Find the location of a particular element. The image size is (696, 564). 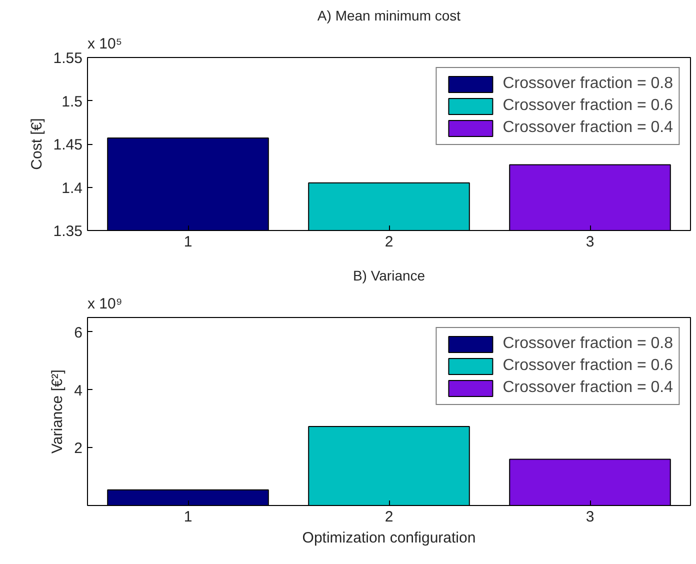

chart-title: A) Mean minimum cost is located at coordinates (389, 16).